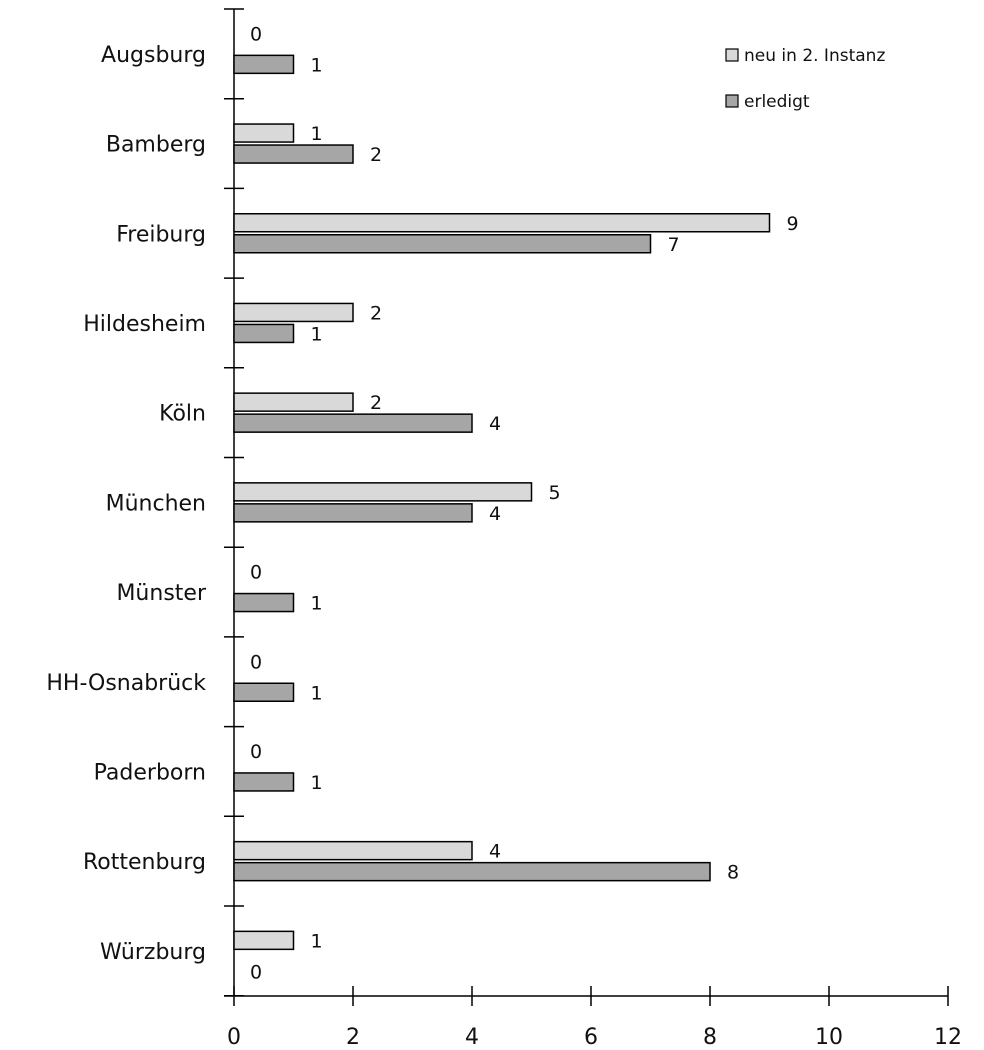 Image resolution: width=984 pixels, height=1050 pixels. What do you see at coordinates (156, 145) in the screenshot?
I see `category-label: Bamberg` at bounding box center [156, 145].